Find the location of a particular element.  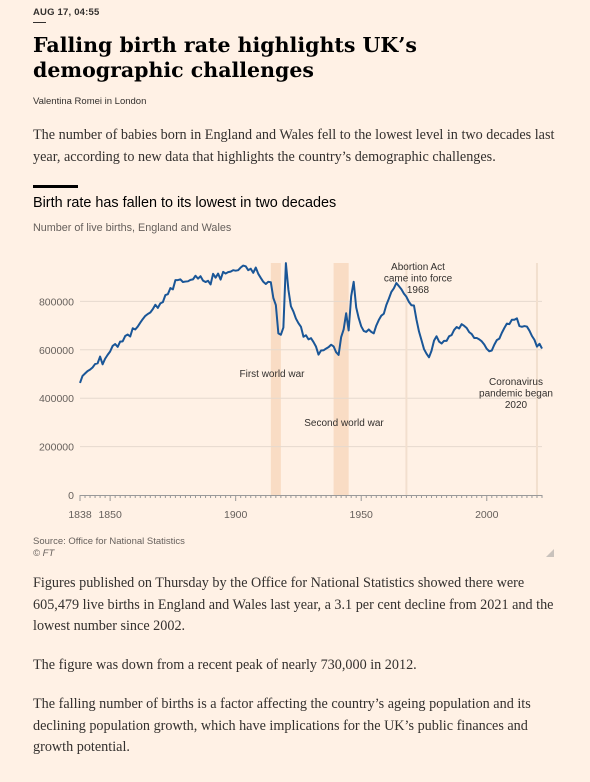

label-first-world-war: First world war is located at coordinates (272, 374).